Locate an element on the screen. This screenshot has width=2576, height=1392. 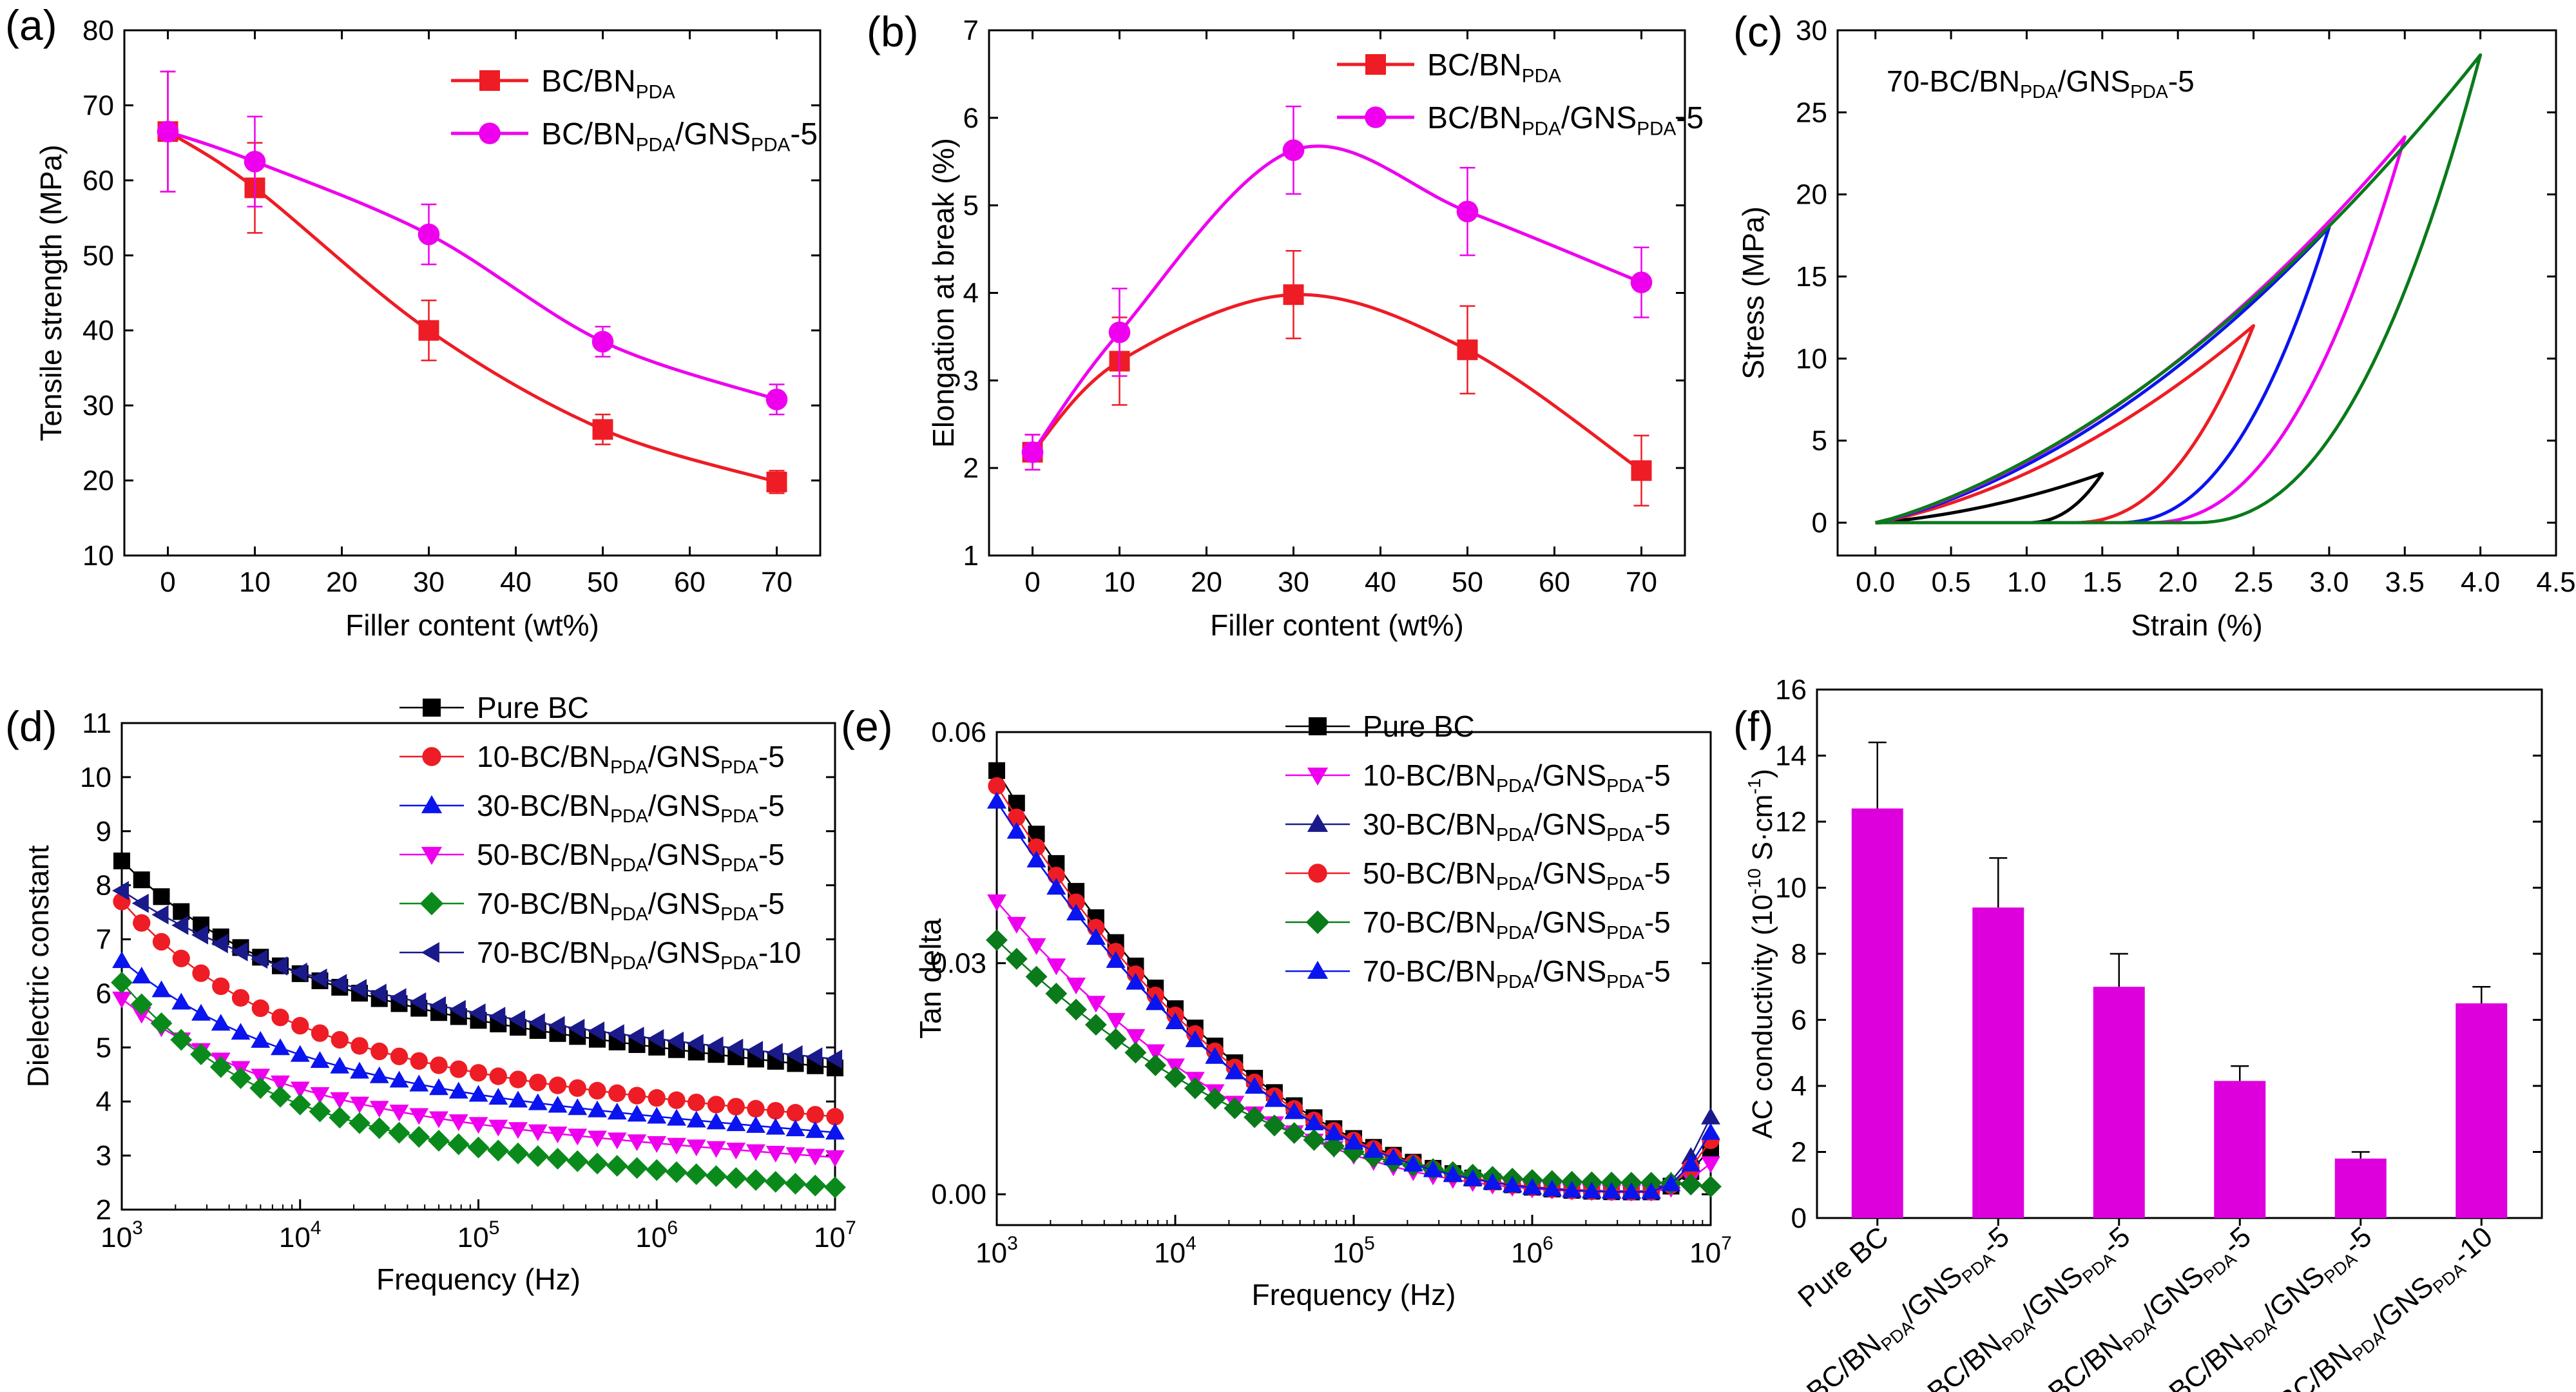
tick-exponent: 7 is located at coordinates (1727, 1243).